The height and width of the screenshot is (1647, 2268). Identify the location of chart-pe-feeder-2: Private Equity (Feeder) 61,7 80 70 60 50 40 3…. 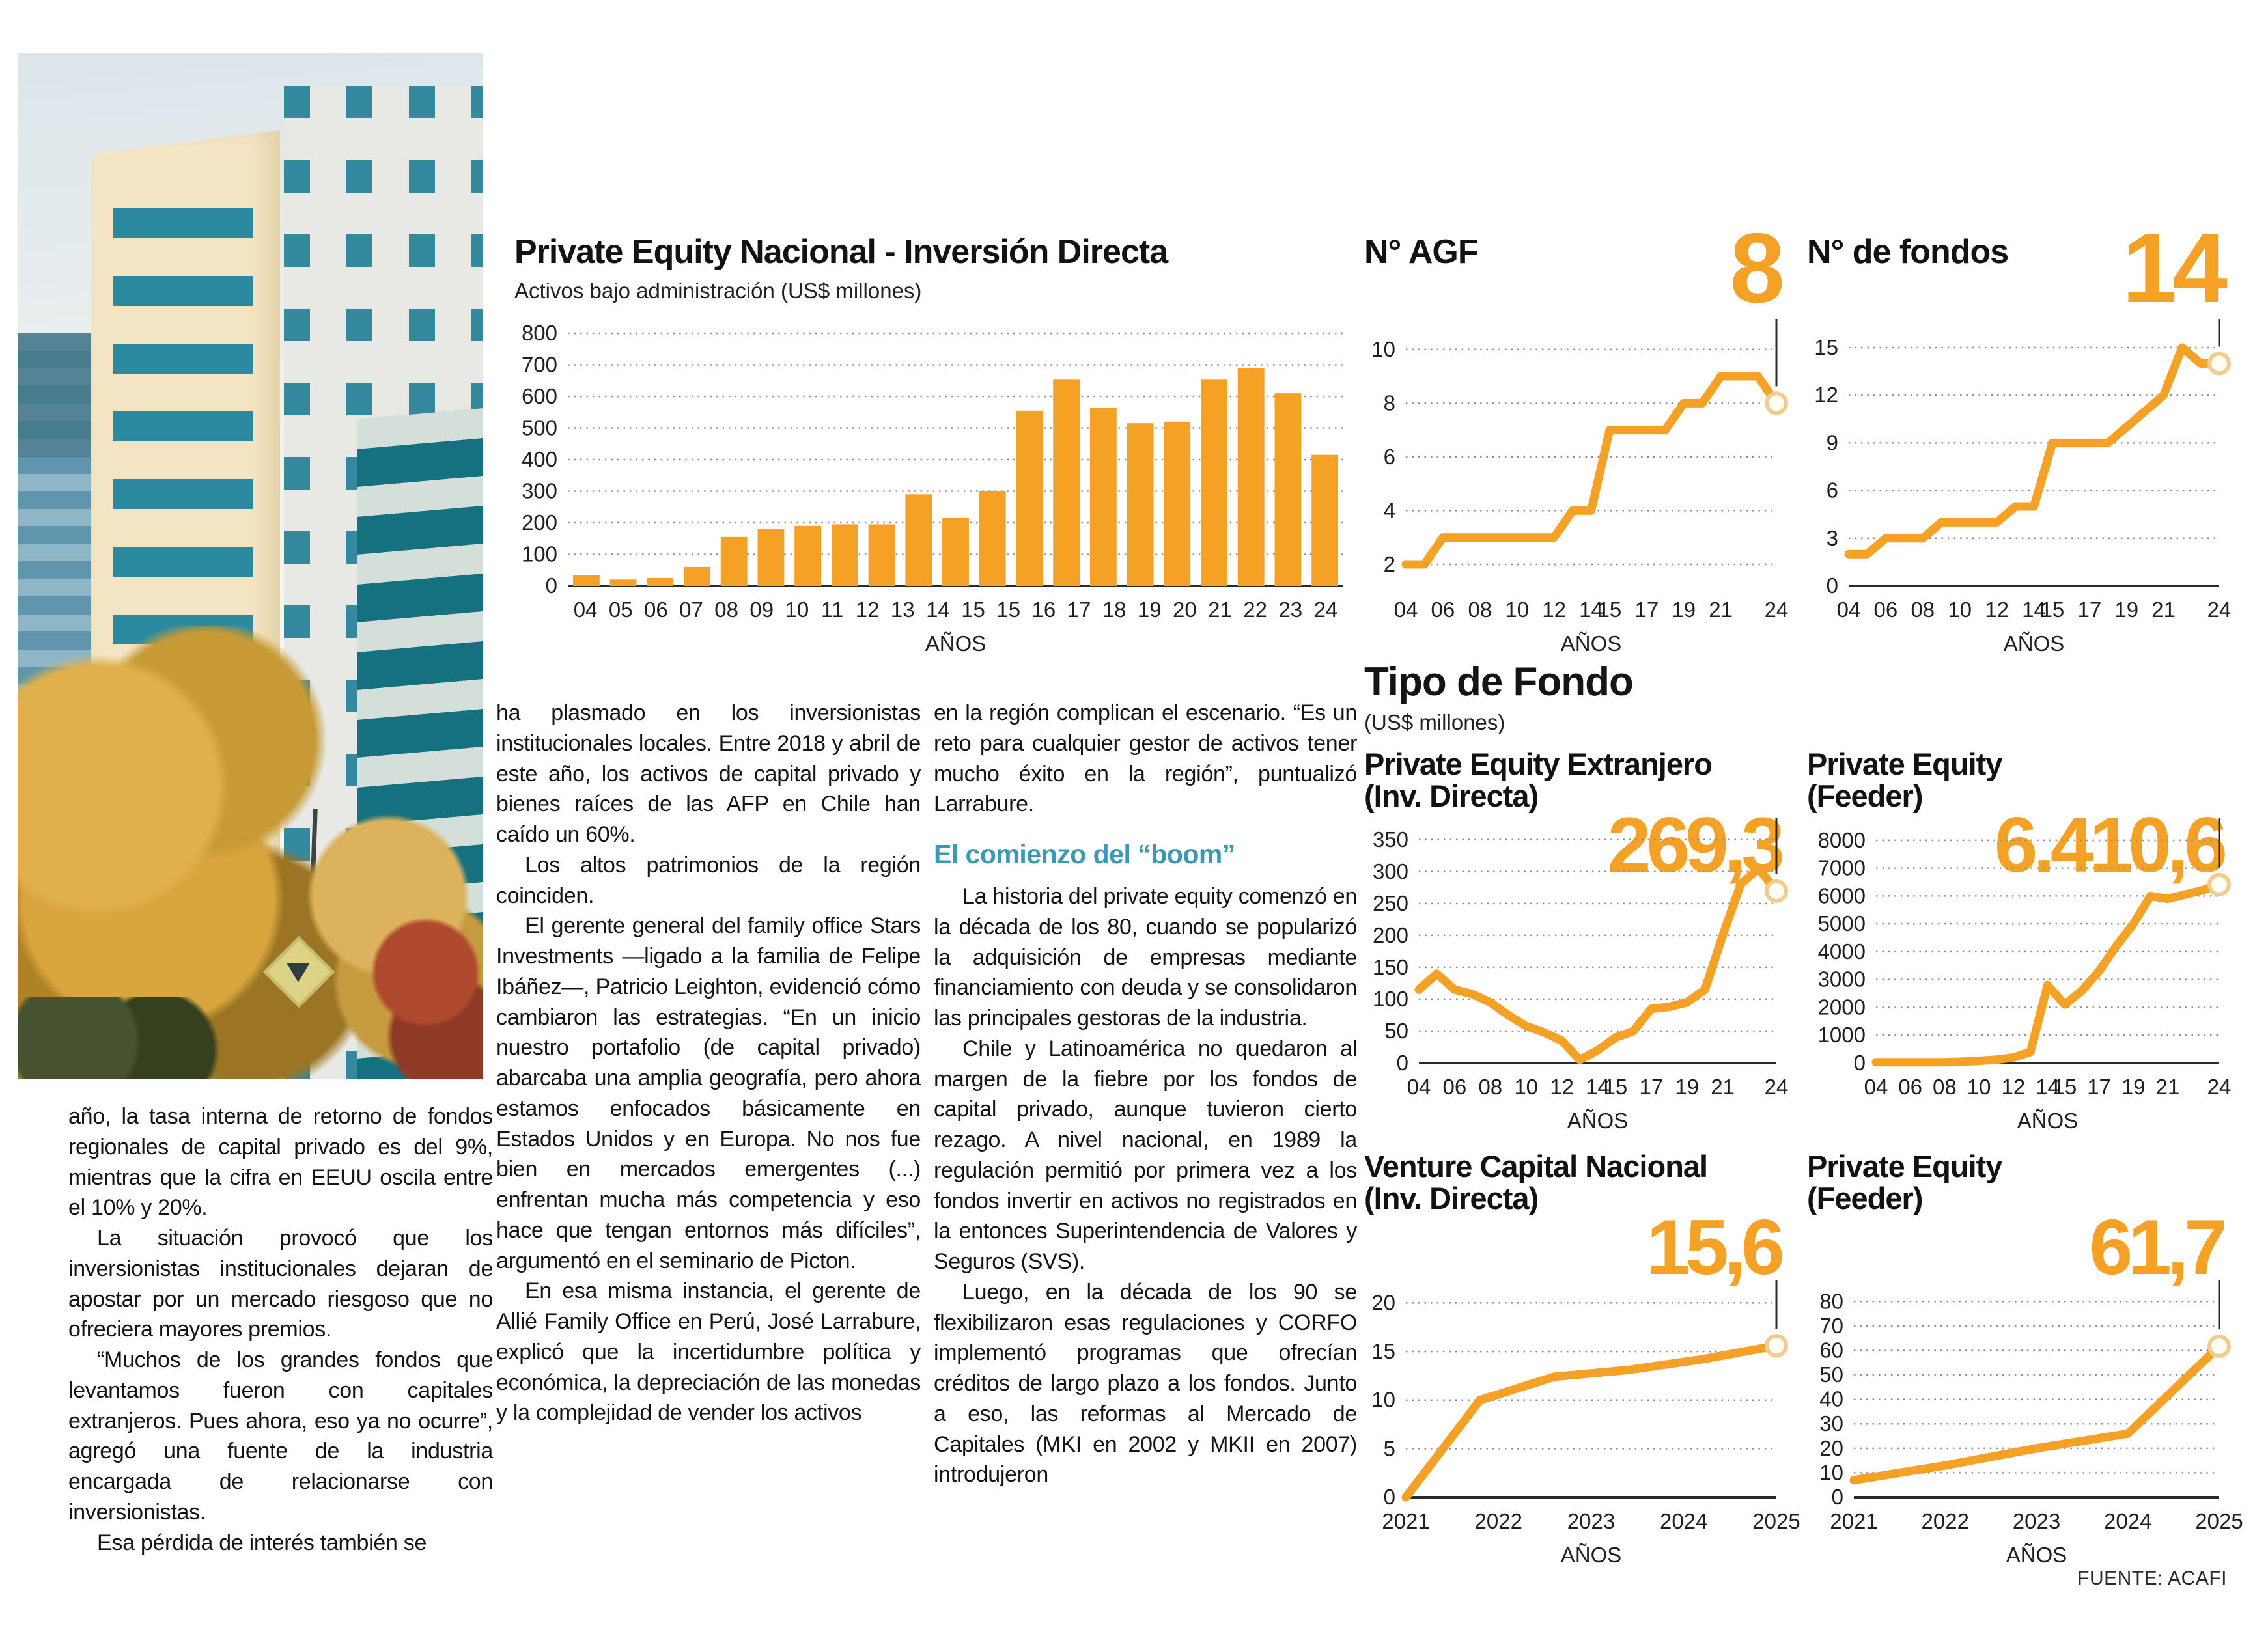
(2025, 1365).